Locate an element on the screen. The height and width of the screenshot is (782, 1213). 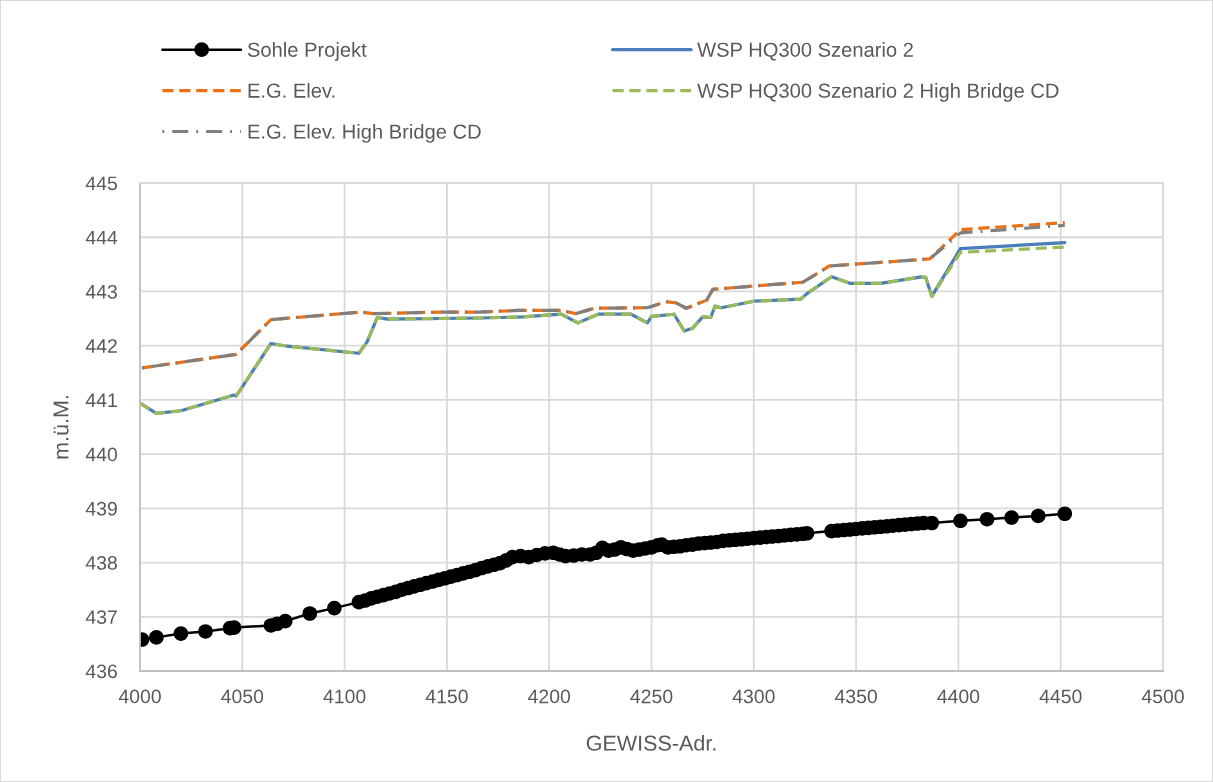
legend-label: WSP HQ300 Szenario 2 is located at coordinates (805, 51).